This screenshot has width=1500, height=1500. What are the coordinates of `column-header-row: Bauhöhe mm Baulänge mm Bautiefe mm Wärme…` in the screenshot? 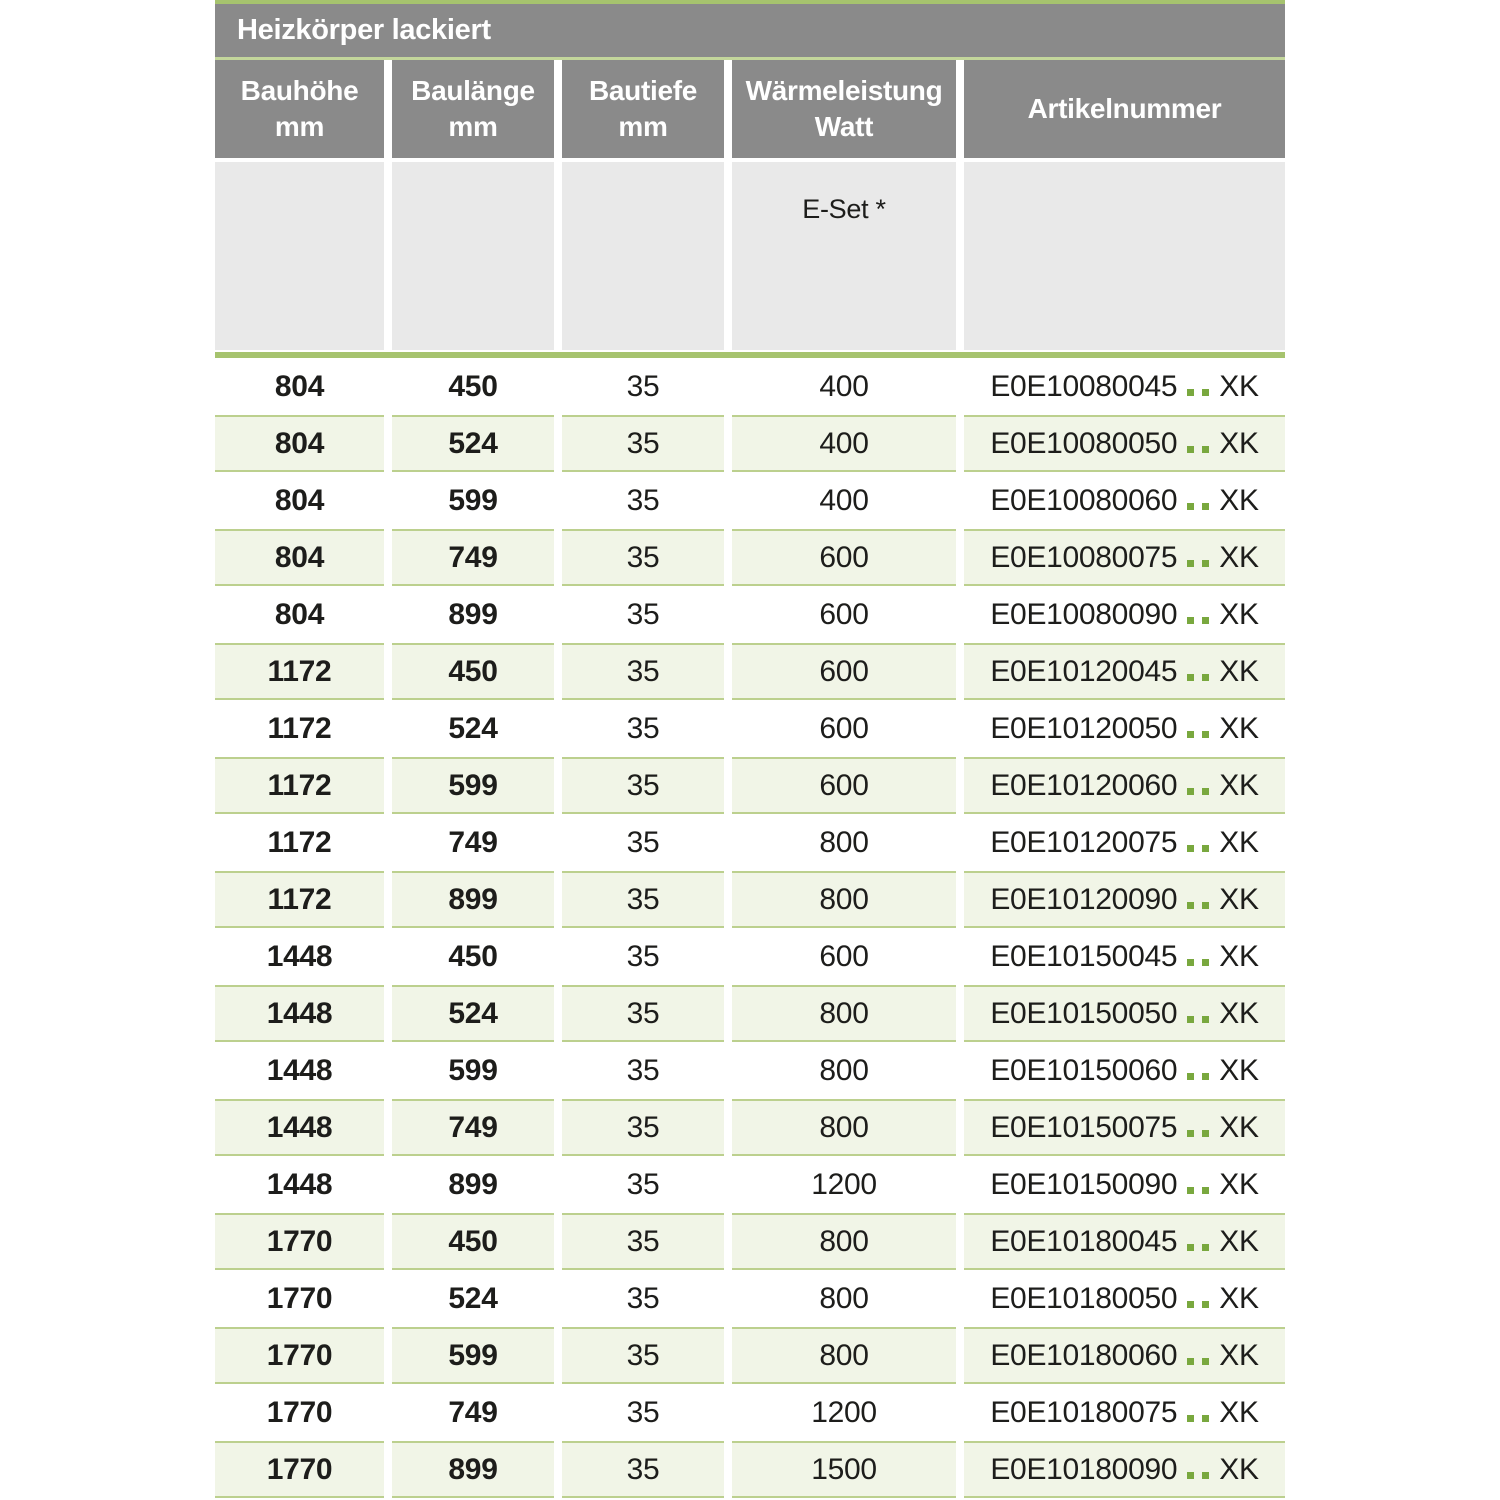 It's located at (750, 109).